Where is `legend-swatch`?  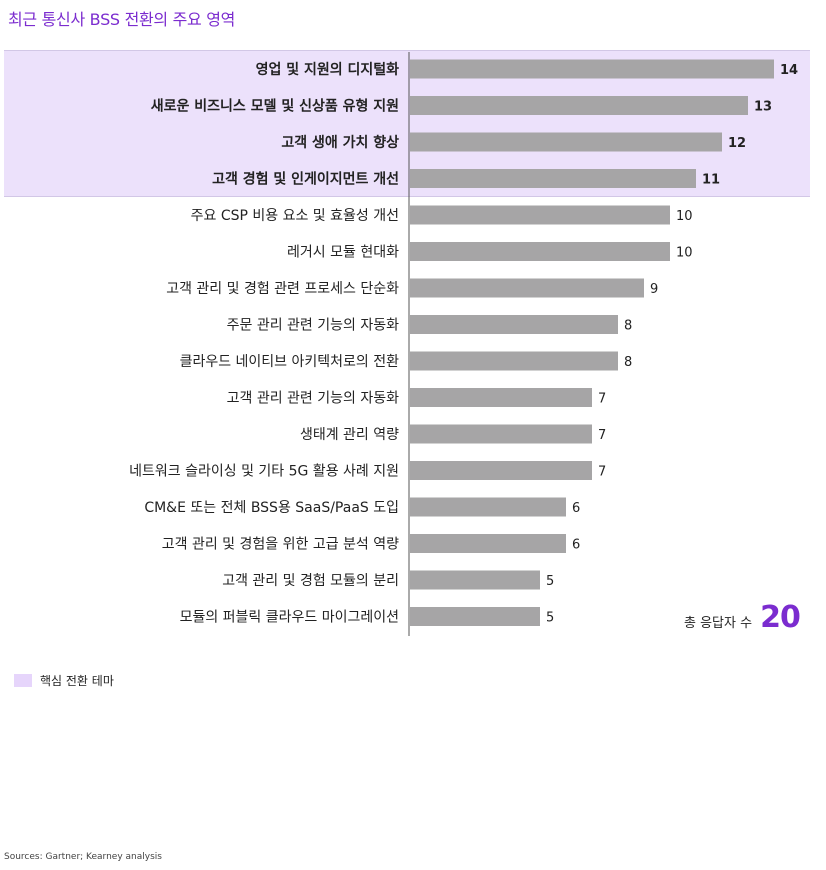
legend-swatch is located at coordinates (23, 680).